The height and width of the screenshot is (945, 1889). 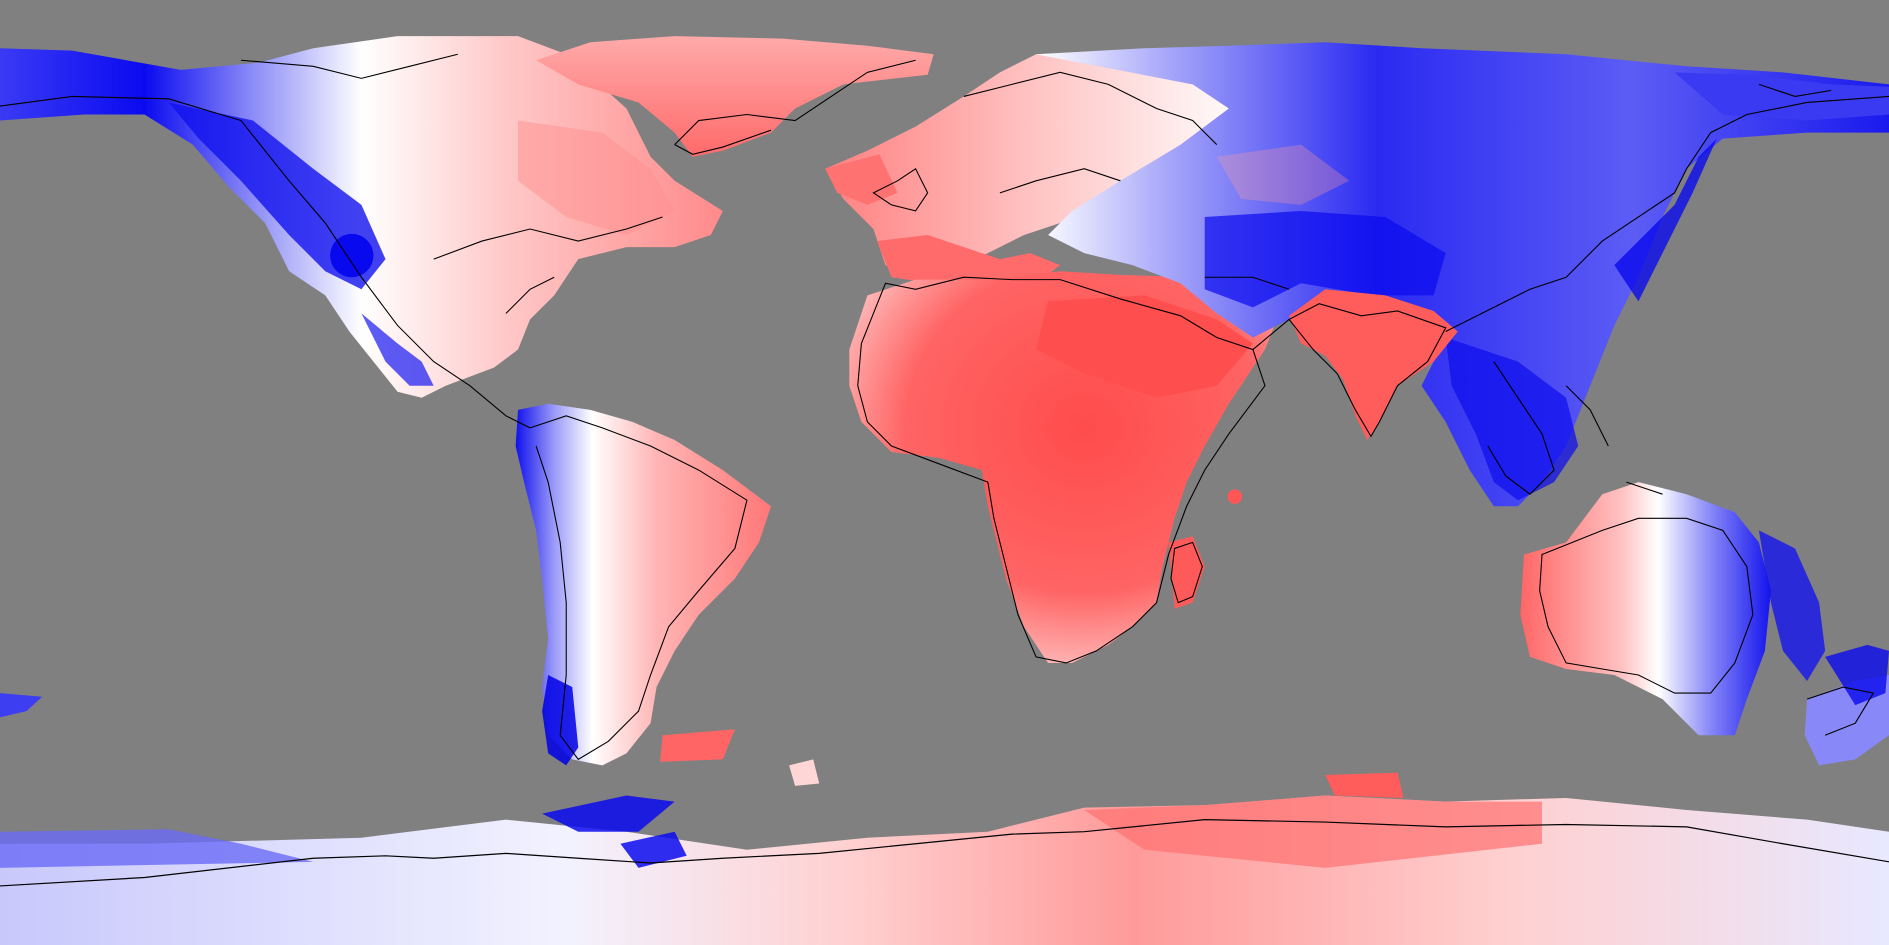 I want to click on greenland-region, so click(x=735, y=96).